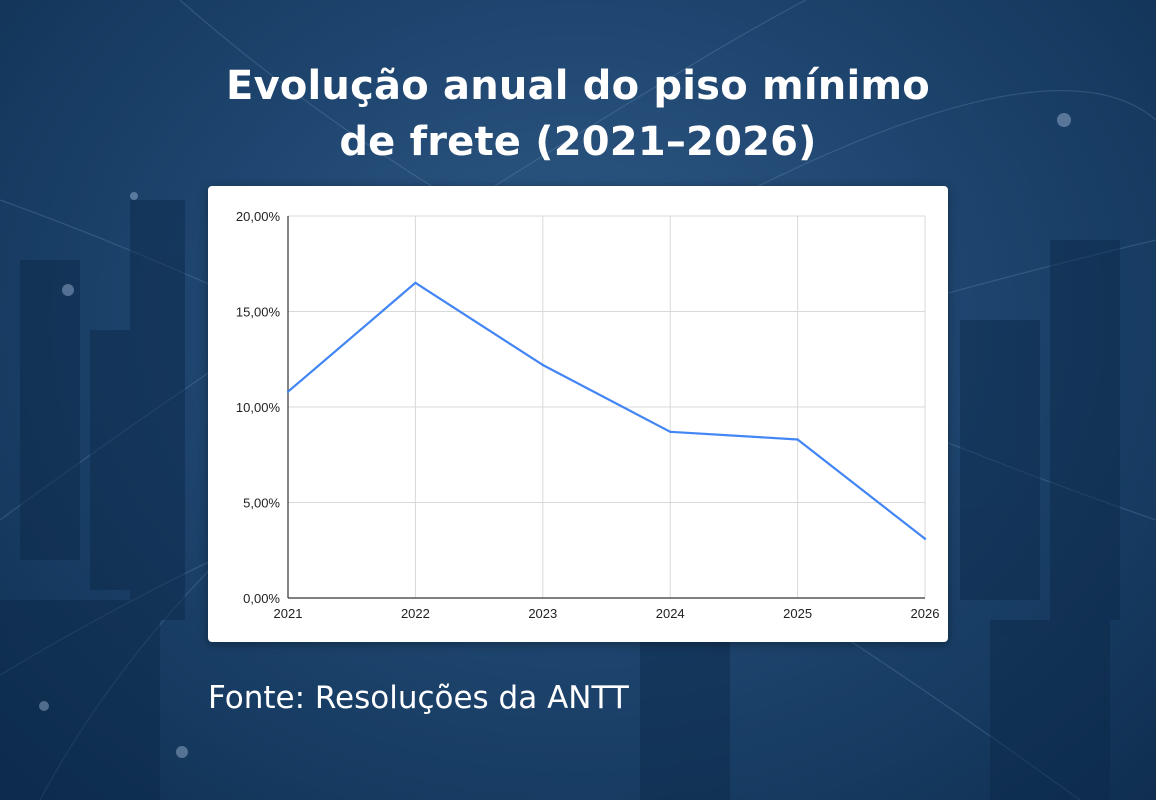 Image resolution: width=1156 pixels, height=800 pixels. I want to click on y-tick-labels: 0,00% 5,00% 10,00% 15,00% 20,00%, so click(258, 407).